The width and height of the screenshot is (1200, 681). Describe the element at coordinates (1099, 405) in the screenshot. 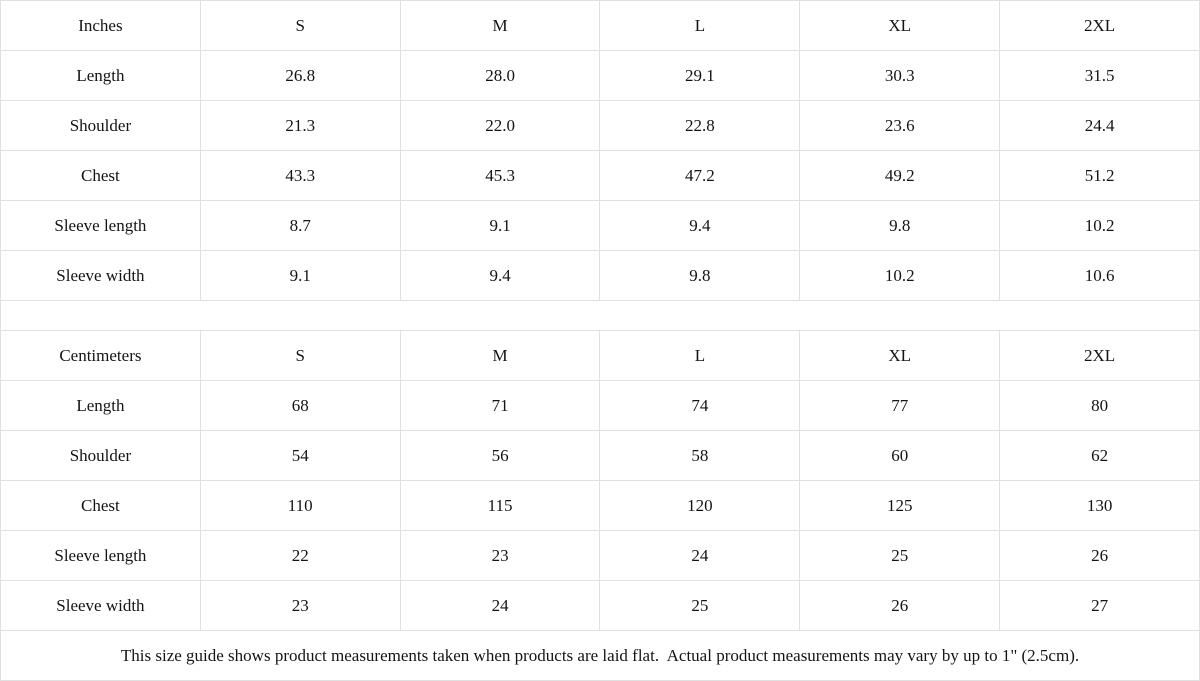

I see `value-cell: 80` at that location.